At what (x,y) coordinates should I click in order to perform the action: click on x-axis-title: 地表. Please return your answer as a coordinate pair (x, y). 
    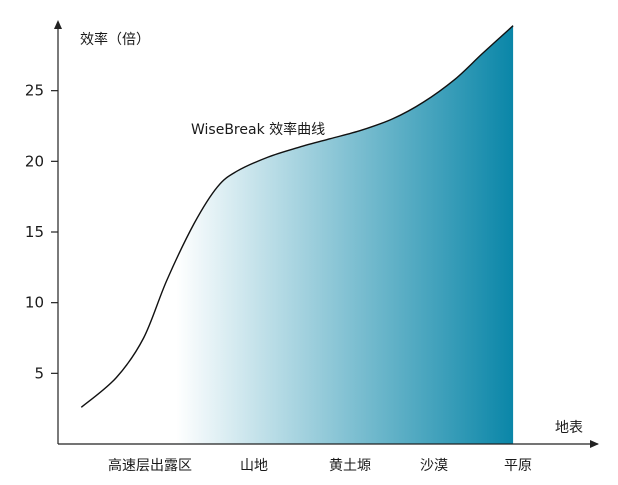
    Looking at the image, I should click on (569, 428).